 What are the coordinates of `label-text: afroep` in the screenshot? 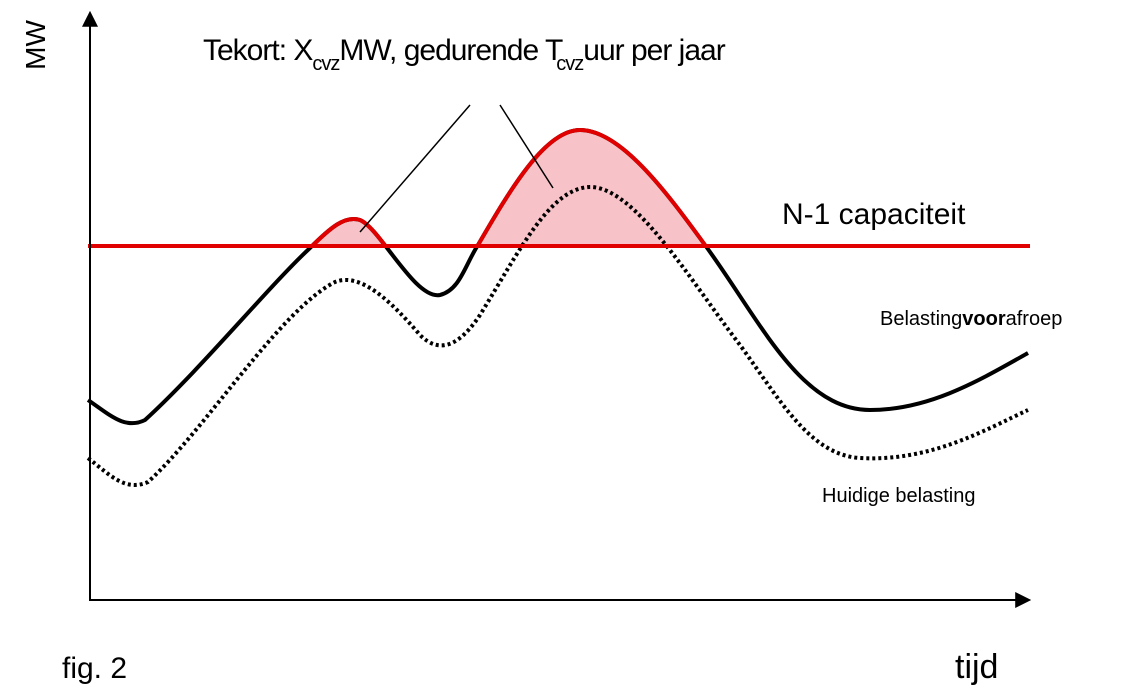 It's located at (1034, 319).